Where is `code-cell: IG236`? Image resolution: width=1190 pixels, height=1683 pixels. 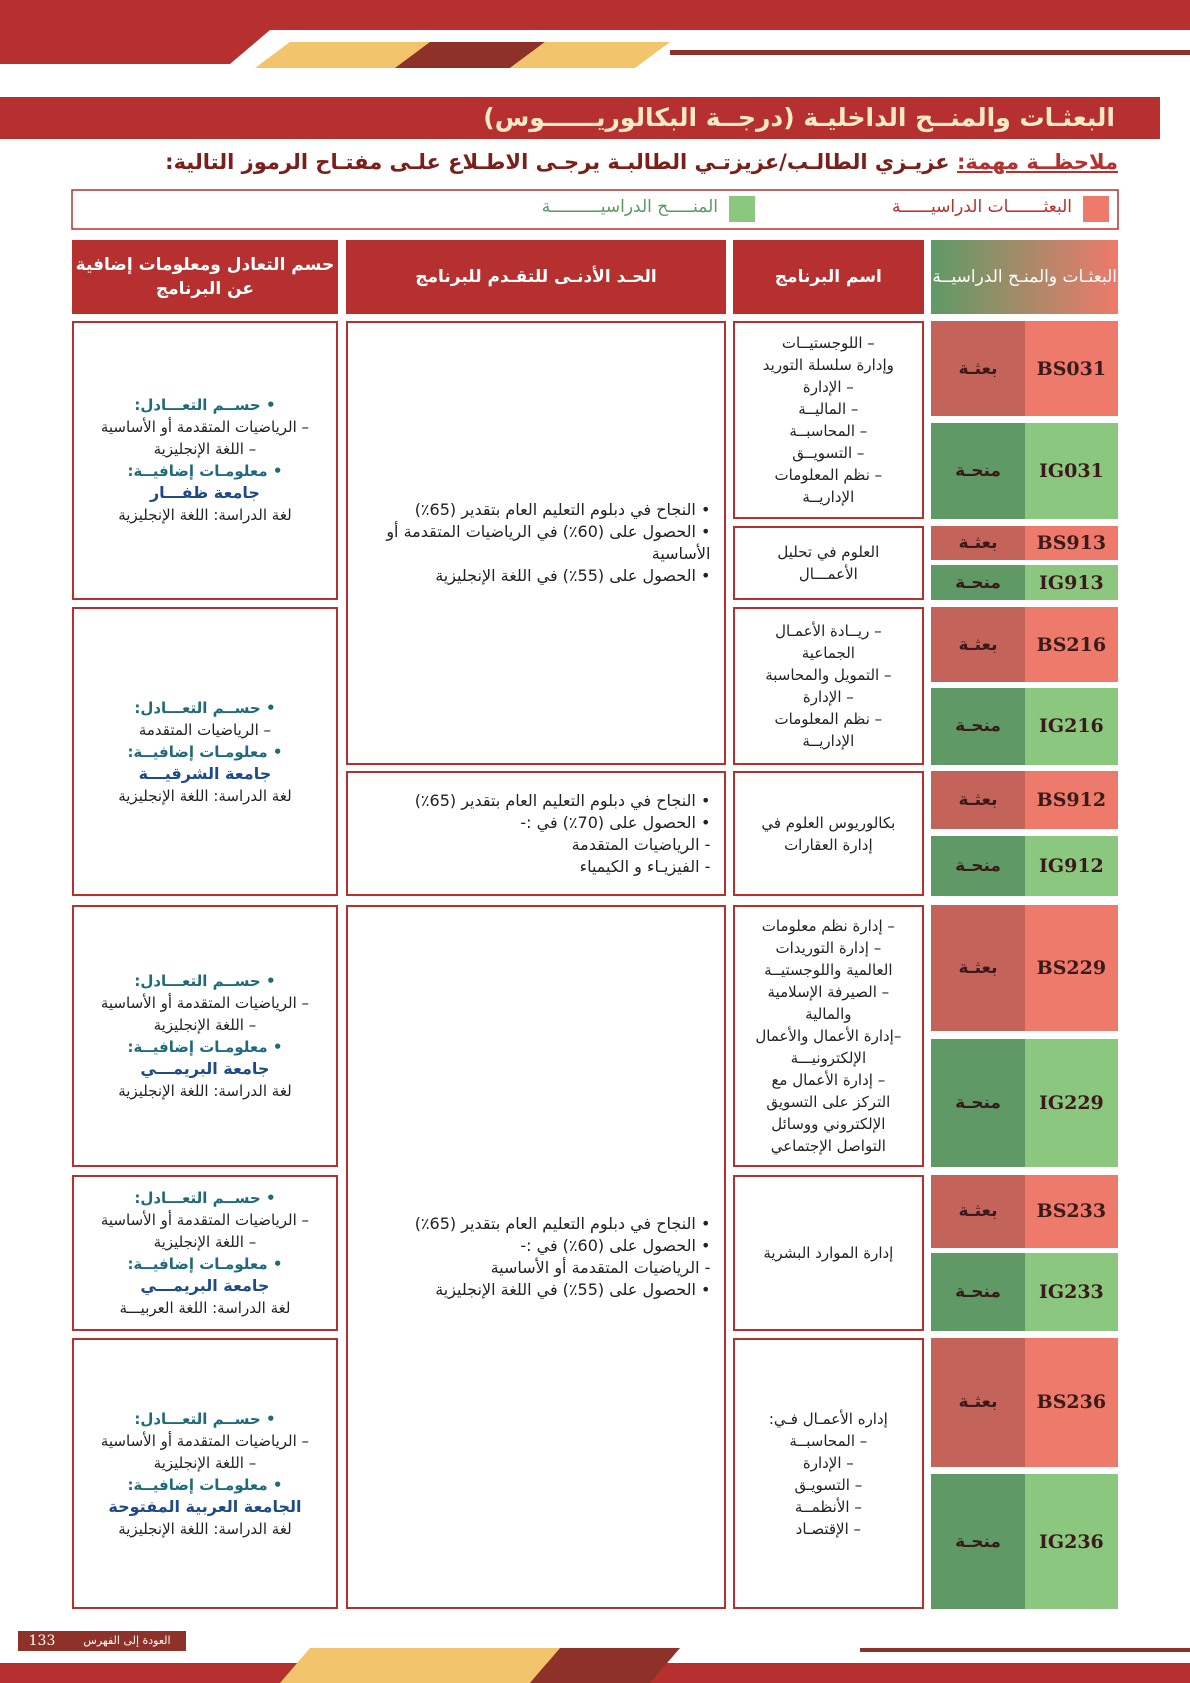 code-cell: IG236 is located at coordinates (1071, 1542).